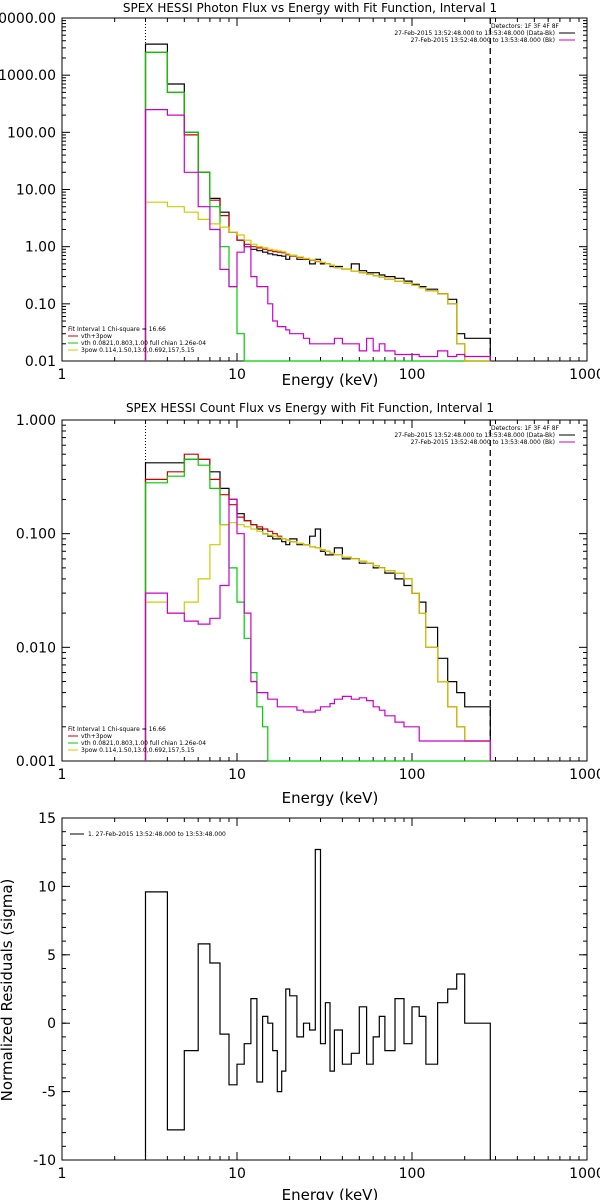 The width and height of the screenshot is (600, 1200). Describe the element at coordinates (330, 380) in the screenshot. I see `photon-flux-x-axis-title: Energy (keV)` at that location.